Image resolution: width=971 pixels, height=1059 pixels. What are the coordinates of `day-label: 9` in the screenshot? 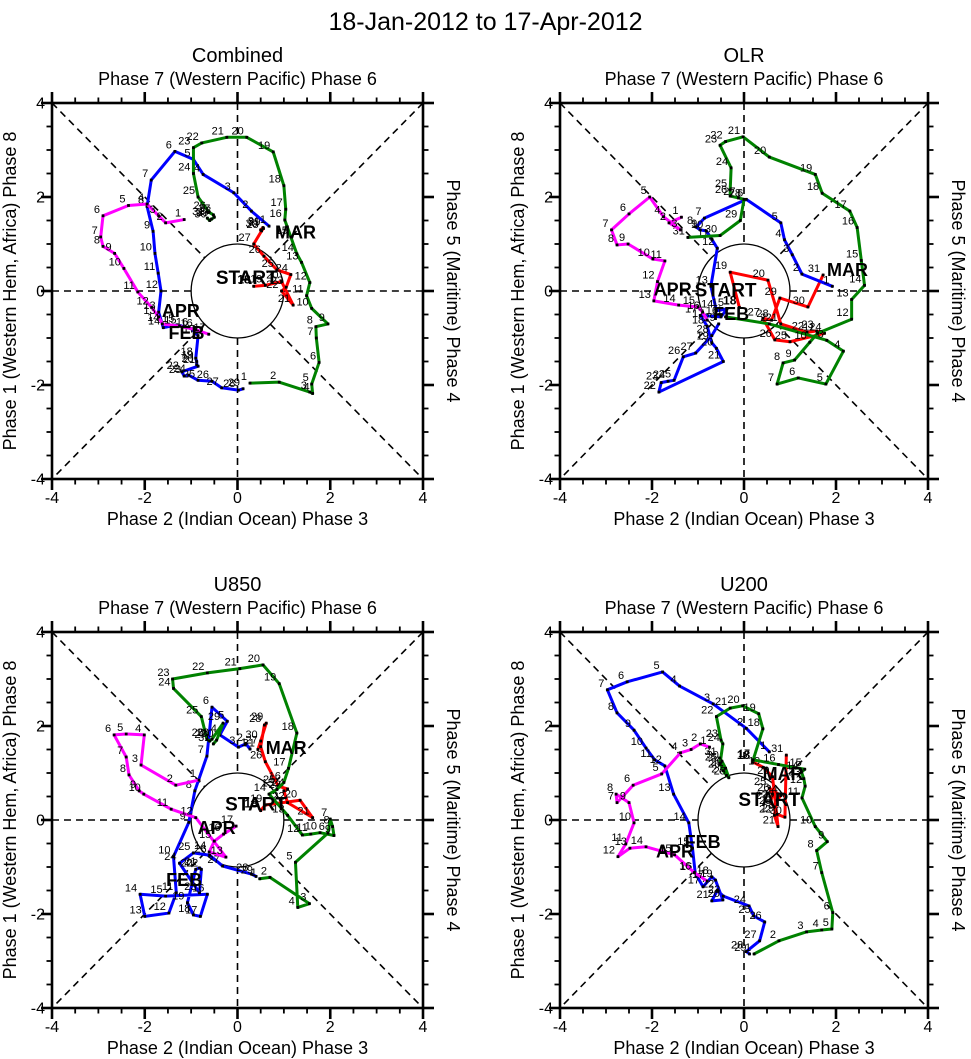 It's located at (108, 247).